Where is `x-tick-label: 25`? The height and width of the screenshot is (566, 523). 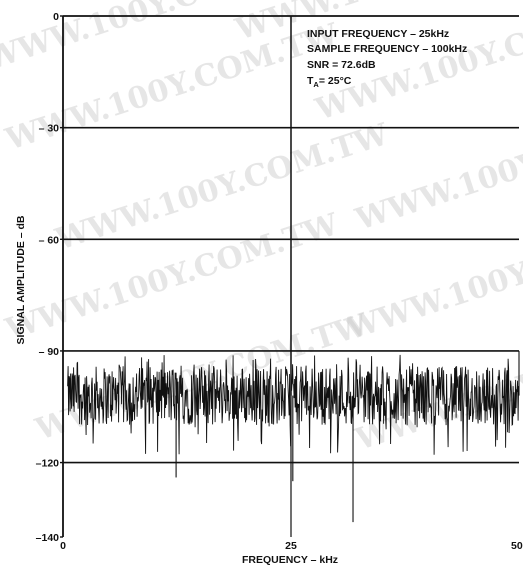 x-tick-label: 25 is located at coordinates (291, 546).